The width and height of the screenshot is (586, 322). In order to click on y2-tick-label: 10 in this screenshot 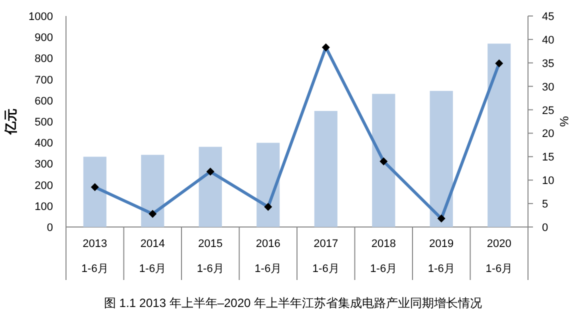, I will do `click(548, 181)`.